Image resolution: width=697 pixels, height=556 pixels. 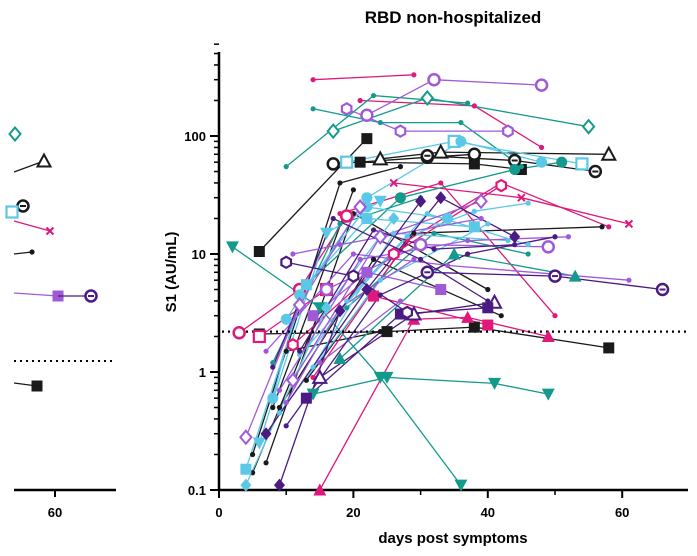 I want to click on x-tick-label: 60, so click(x=622, y=512).